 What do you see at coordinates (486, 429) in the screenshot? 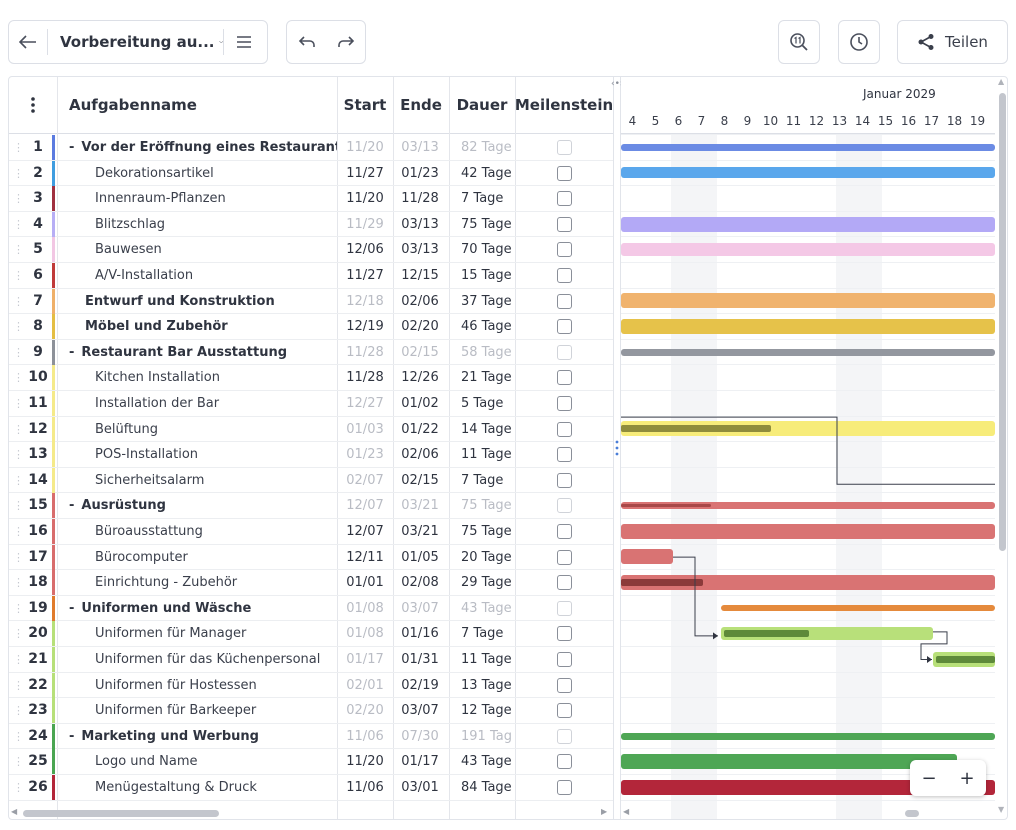
I see `task-duration: 14 Tage` at bounding box center [486, 429].